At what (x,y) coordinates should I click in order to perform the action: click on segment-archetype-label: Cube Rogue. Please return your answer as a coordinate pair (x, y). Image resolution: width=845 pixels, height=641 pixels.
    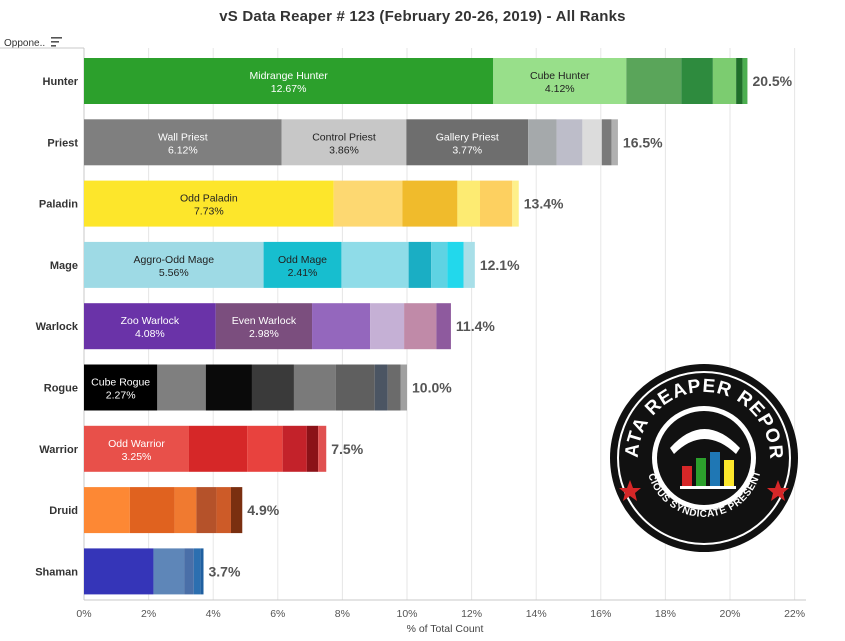
    Looking at the image, I should click on (120, 383).